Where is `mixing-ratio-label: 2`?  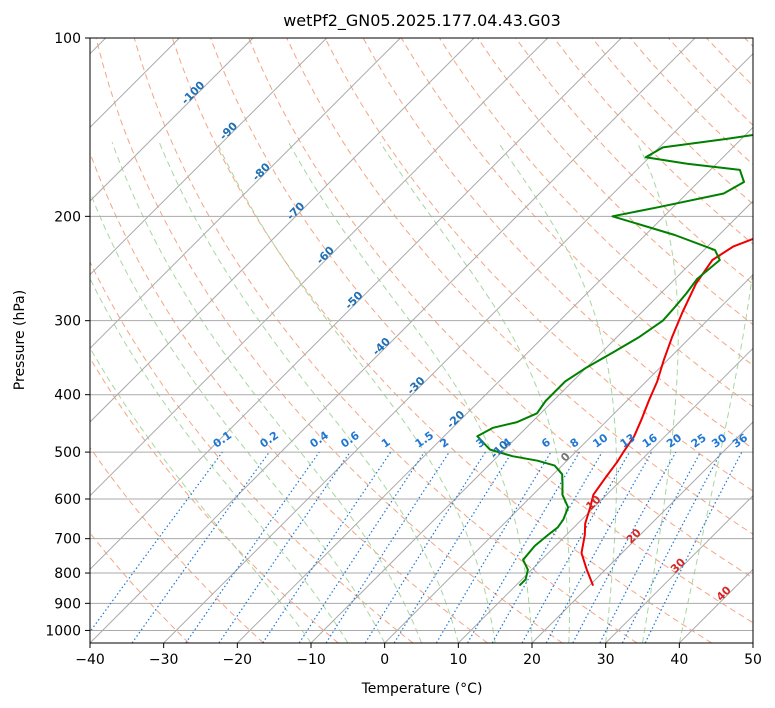
mixing-ratio-label: 2 is located at coordinates (445, 443).